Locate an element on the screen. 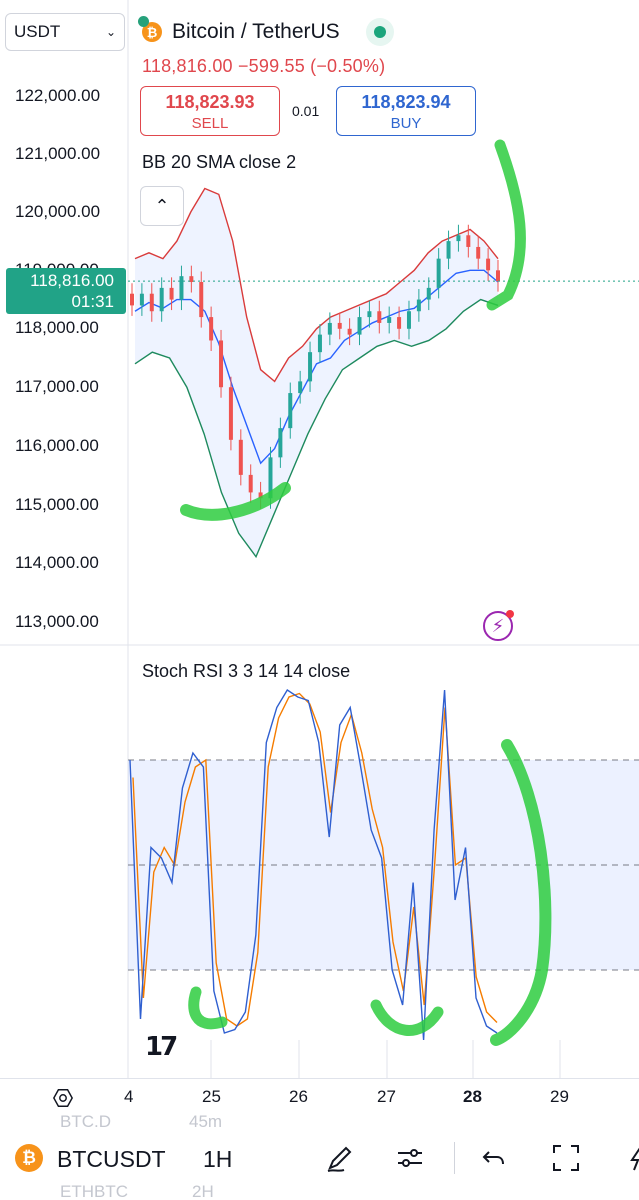 This screenshot has height=1200, width=639. sell-button: 118,823.93 SELL is located at coordinates (210, 111).